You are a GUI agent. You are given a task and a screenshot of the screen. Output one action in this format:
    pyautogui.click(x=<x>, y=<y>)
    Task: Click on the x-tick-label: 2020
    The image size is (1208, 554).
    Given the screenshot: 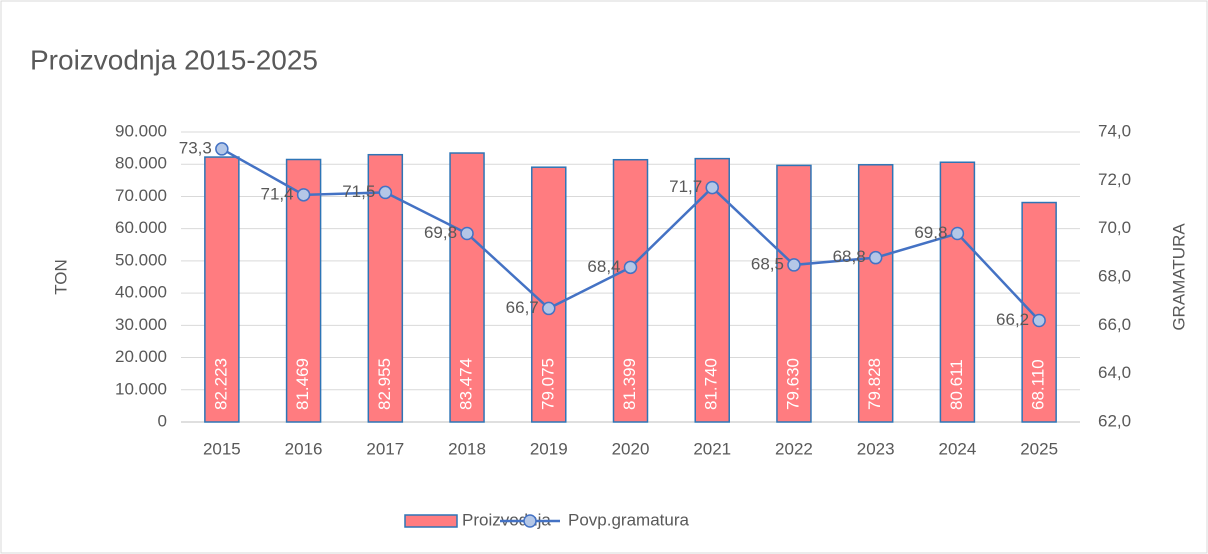 What is the action you would take?
    pyautogui.click(x=631, y=448)
    